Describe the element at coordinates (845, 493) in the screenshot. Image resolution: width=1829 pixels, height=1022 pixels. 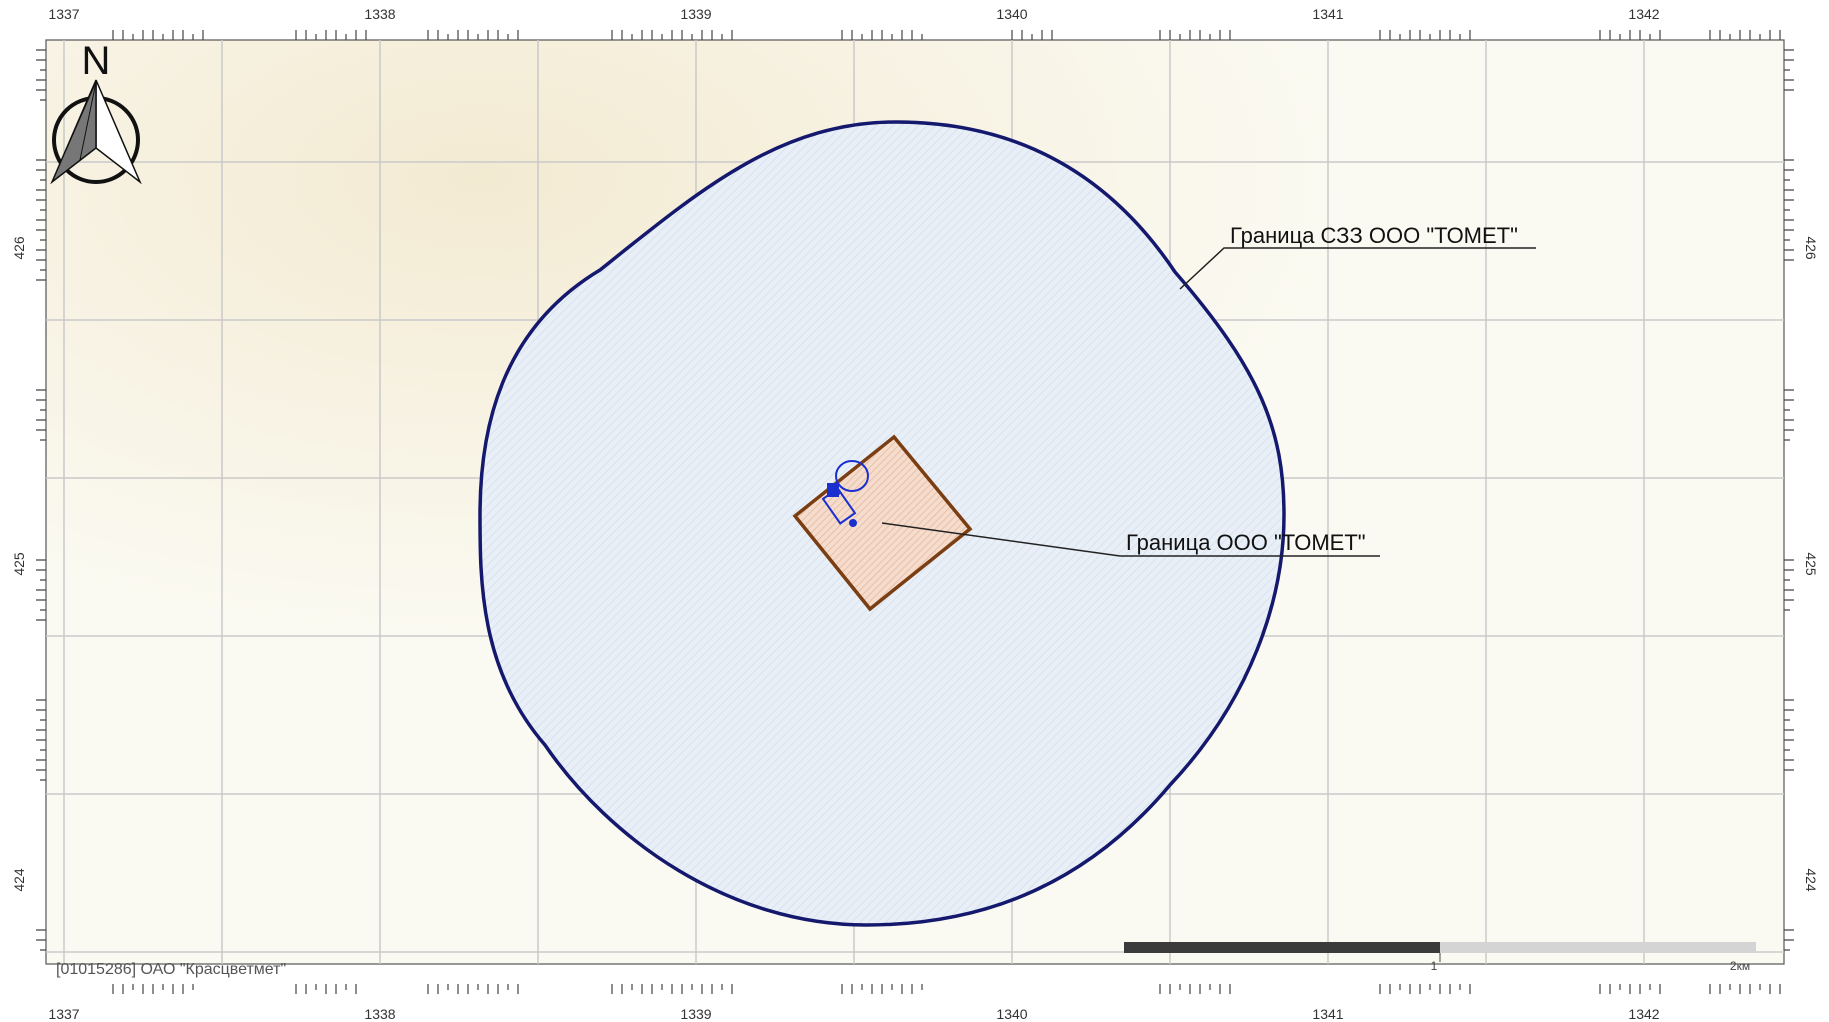
I see `emission-source-markers` at that location.